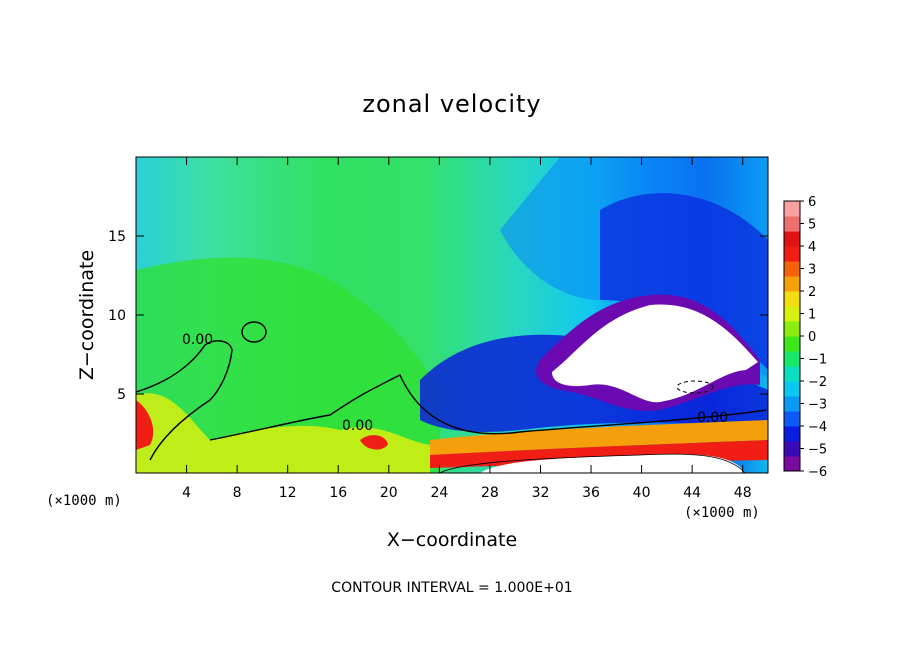 This screenshot has height=654, width=904. What do you see at coordinates (117, 237) in the screenshot?
I see `y-tick-label: 15` at bounding box center [117, 237].